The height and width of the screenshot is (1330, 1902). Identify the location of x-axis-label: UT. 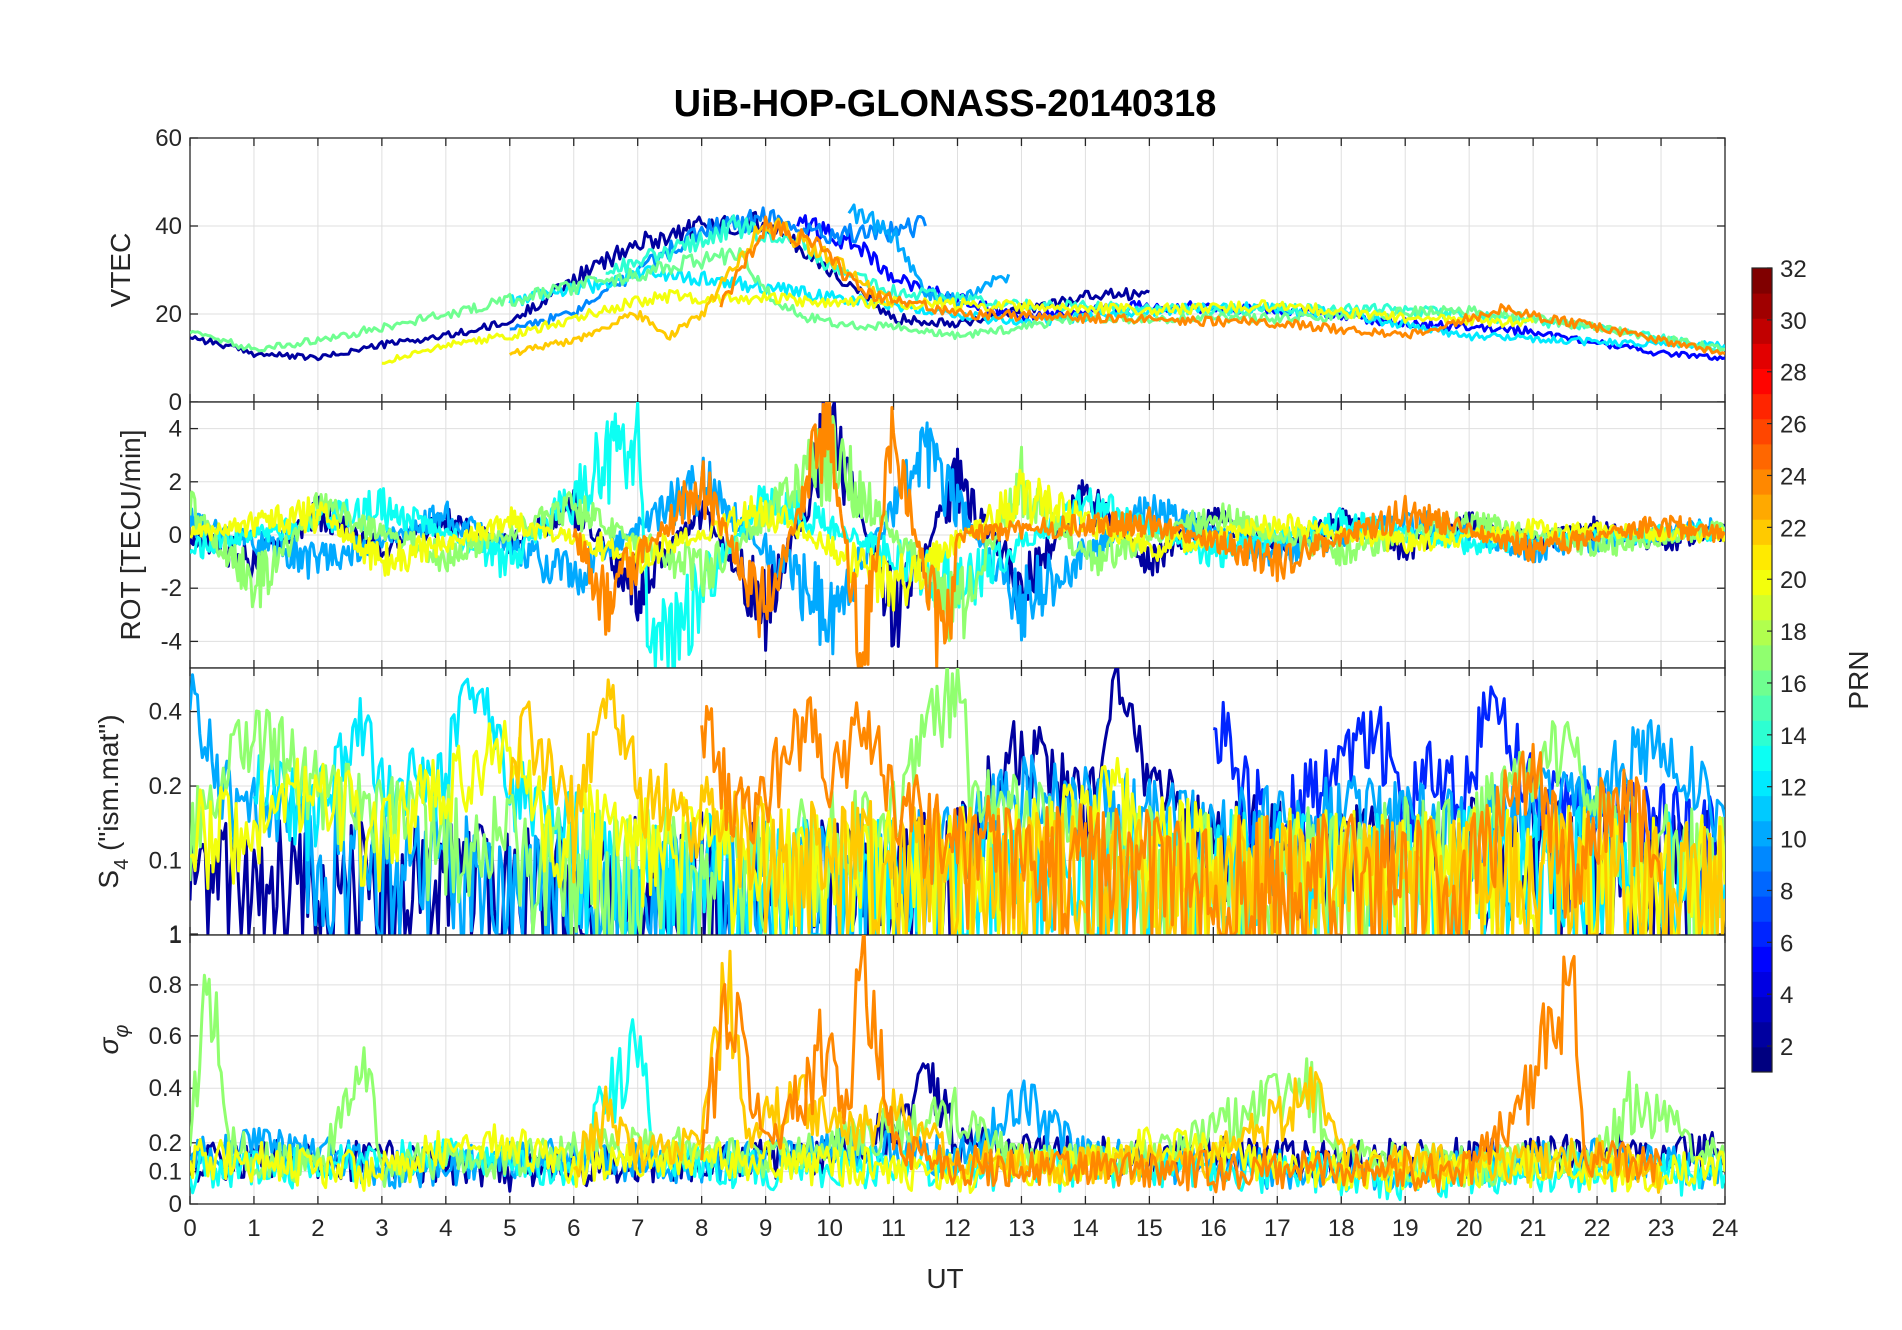
(944, 1278).